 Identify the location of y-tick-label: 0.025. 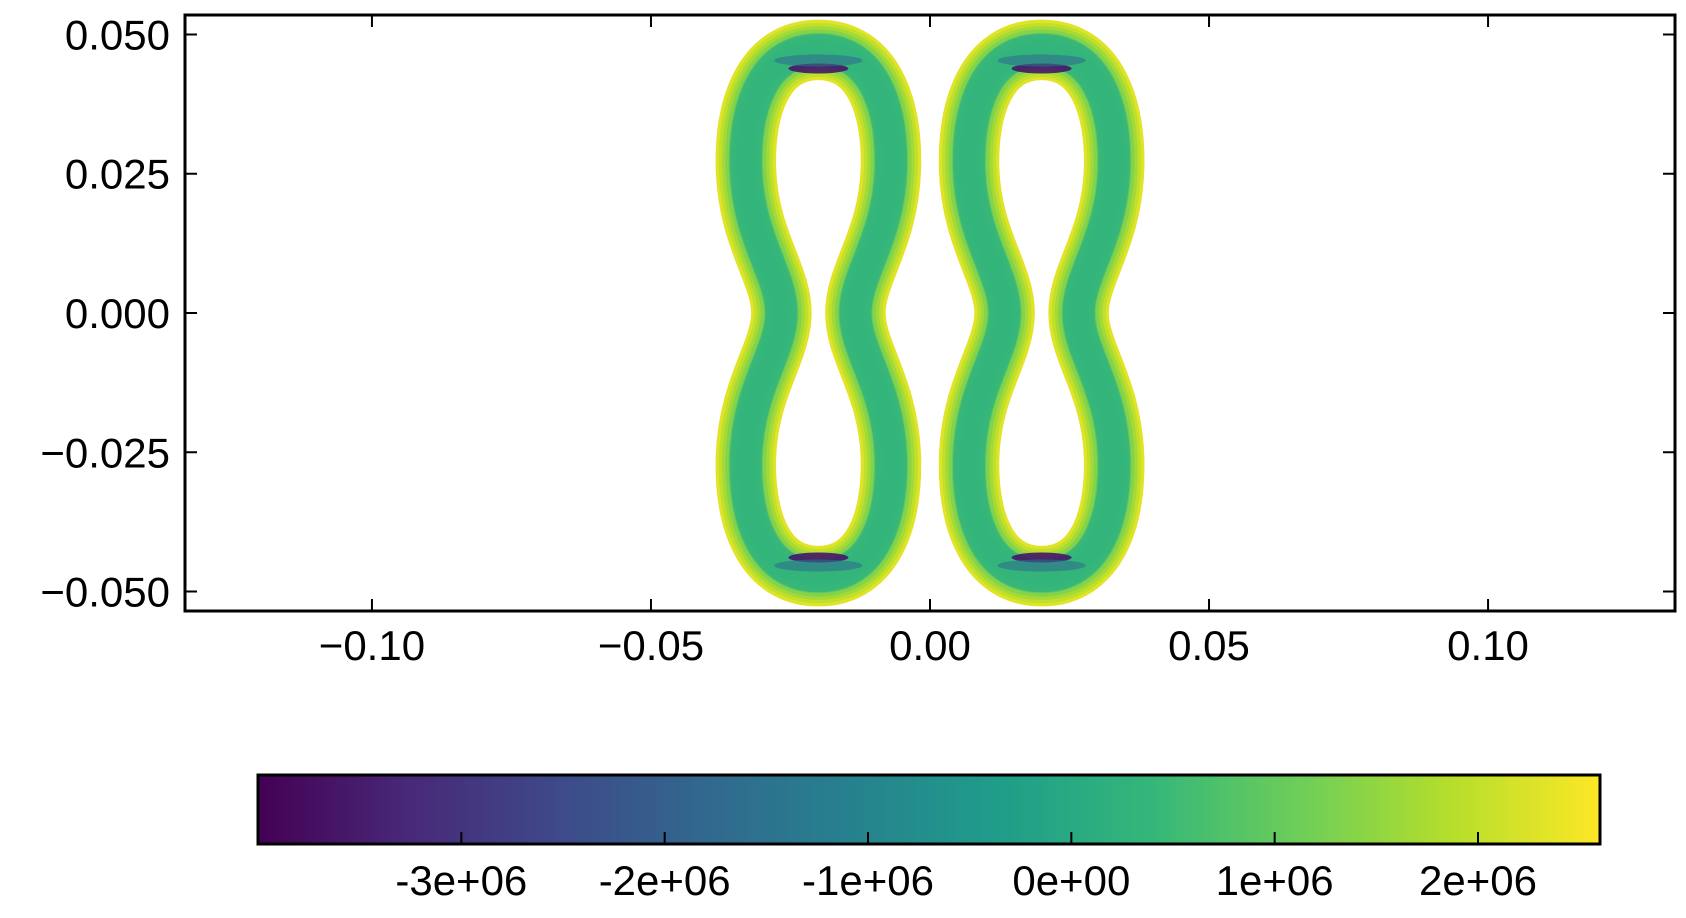
(117, 174).